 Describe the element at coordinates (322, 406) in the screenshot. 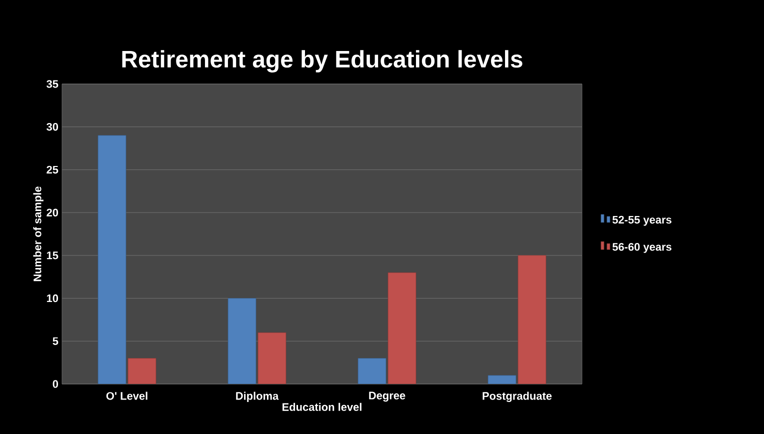

I see `x-axis-title: Education level` at that location.